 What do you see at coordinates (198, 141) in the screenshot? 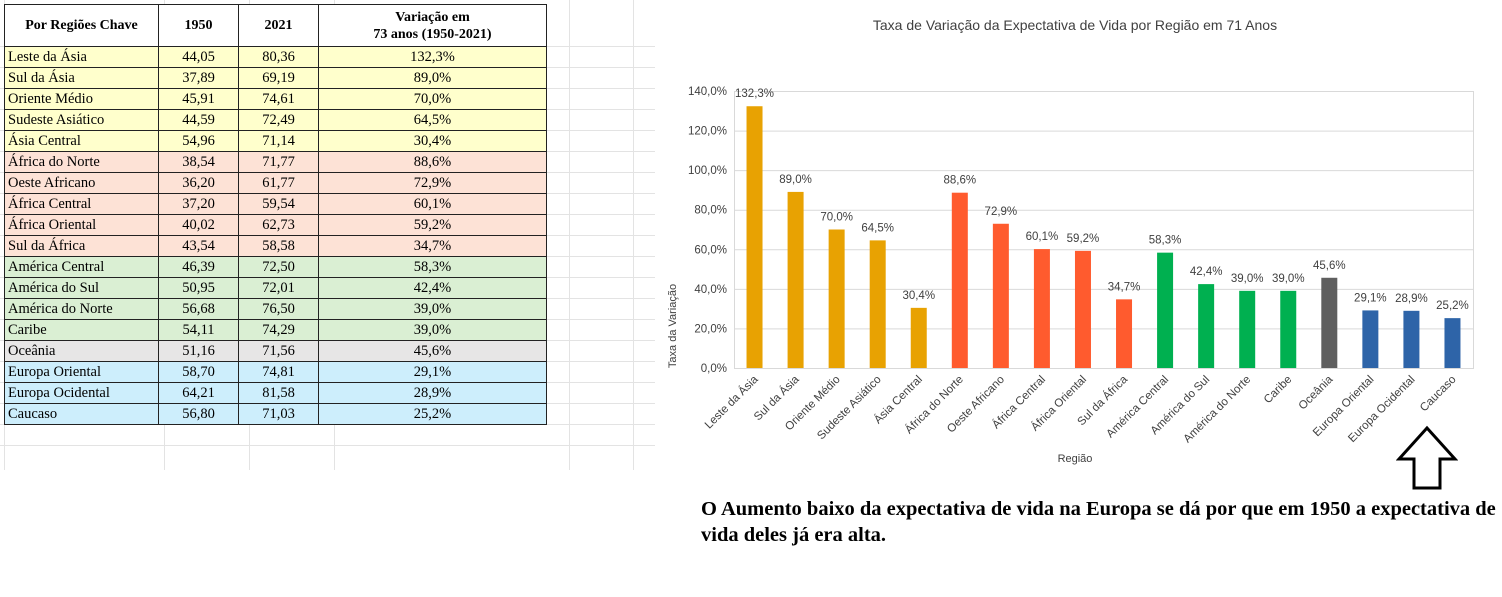
I see `cell-1950: 54,96` at bounding box center [198, 141].